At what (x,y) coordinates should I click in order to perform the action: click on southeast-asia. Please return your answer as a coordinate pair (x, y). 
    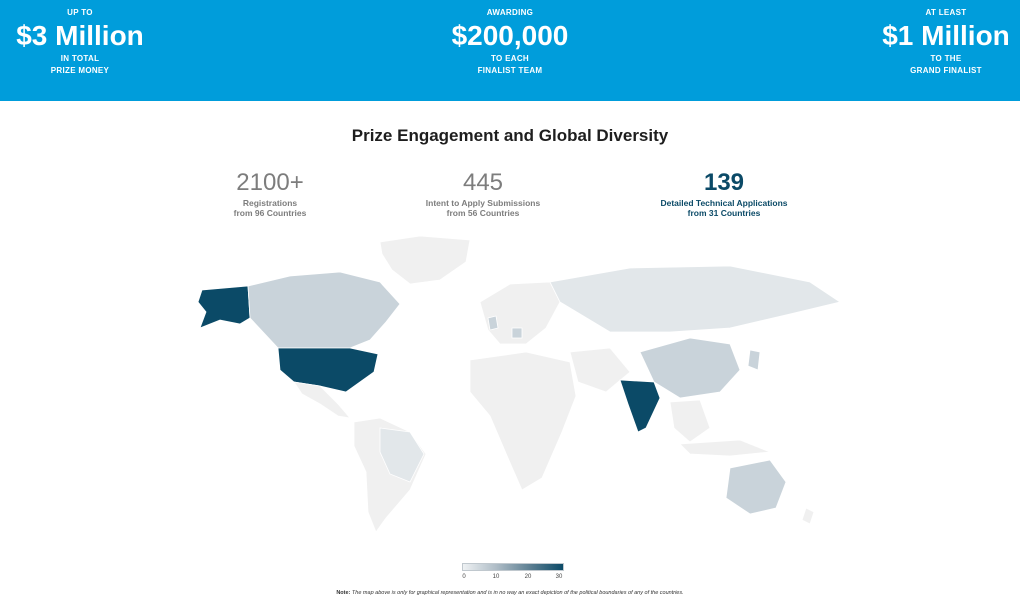
    Looking at the image, I should click on (690, 421).